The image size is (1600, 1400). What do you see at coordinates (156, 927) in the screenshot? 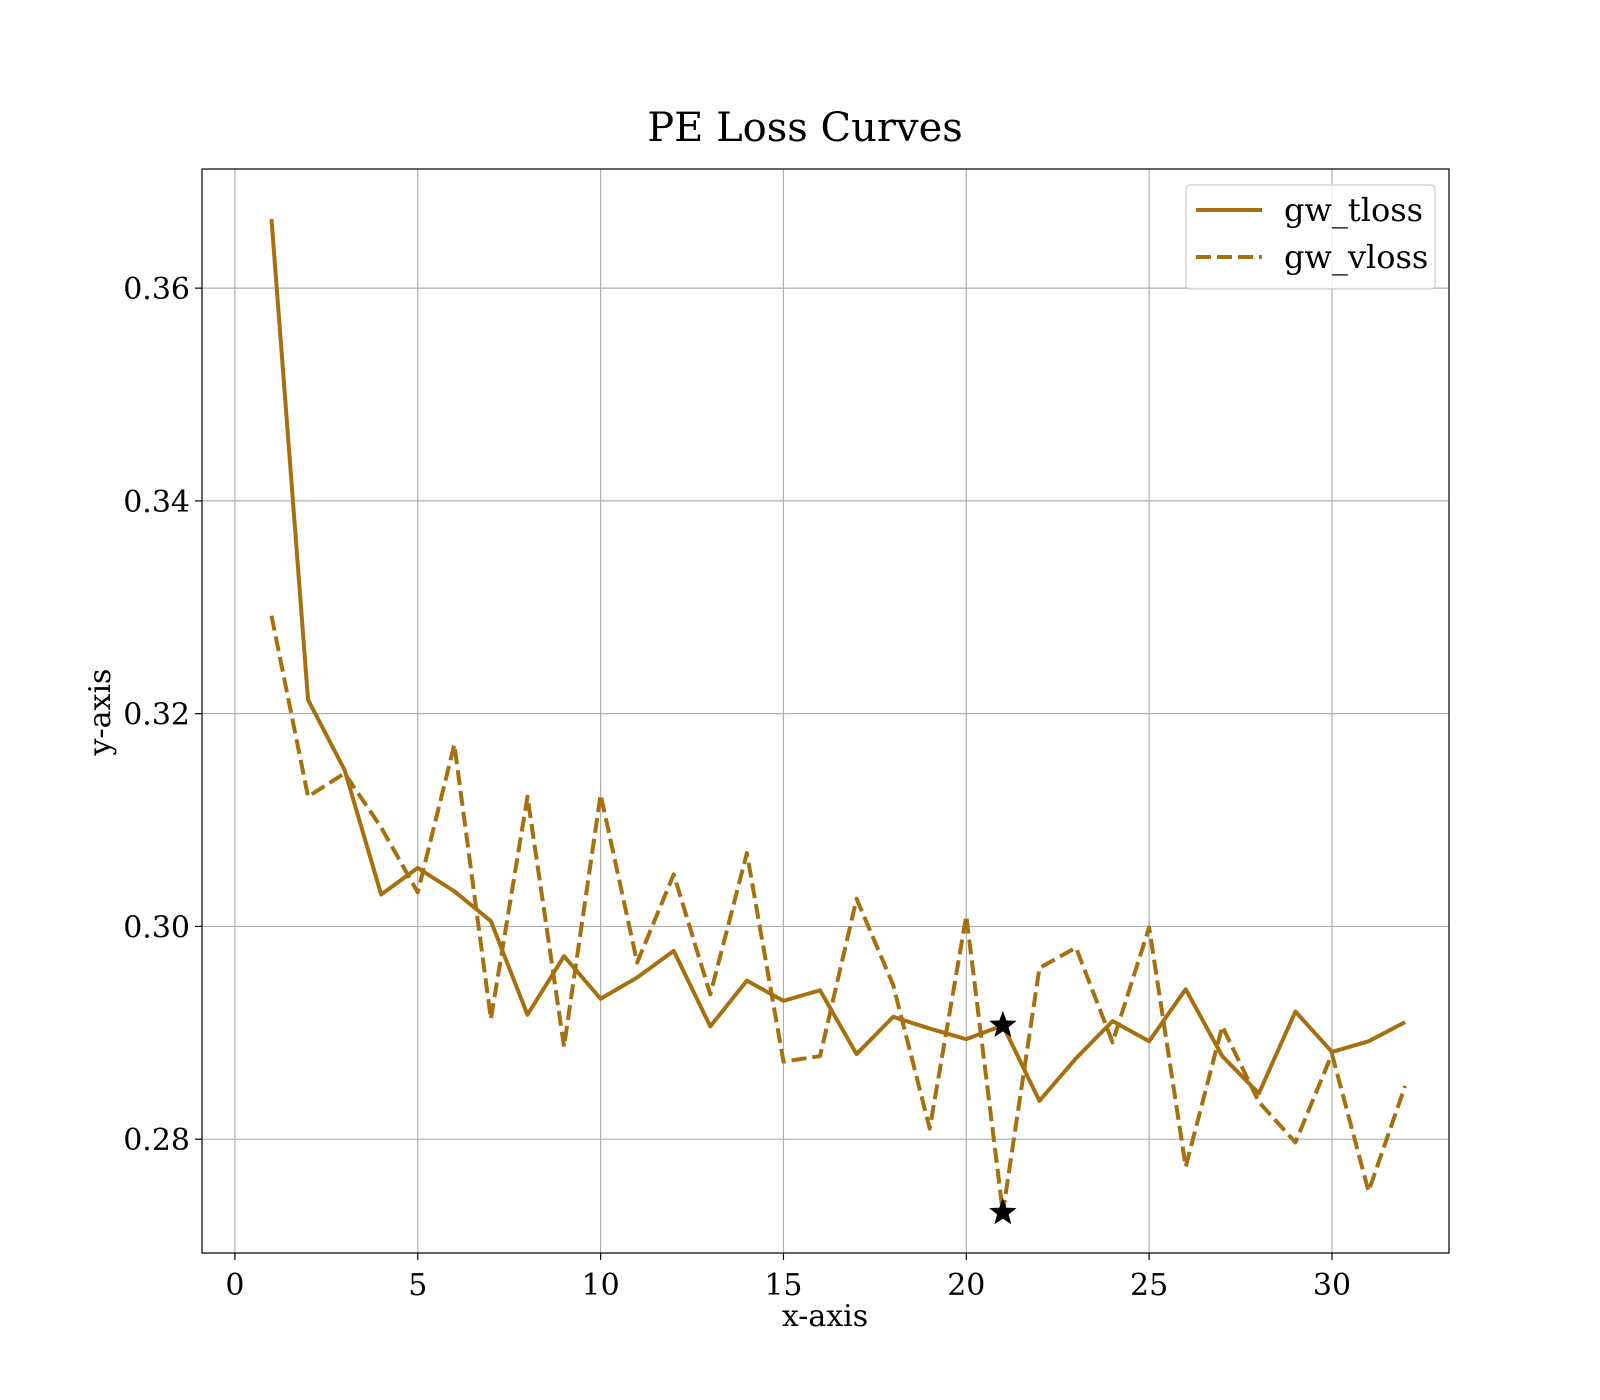
I see `y-tick-label: 0.30` at bounding box center [156, 927].